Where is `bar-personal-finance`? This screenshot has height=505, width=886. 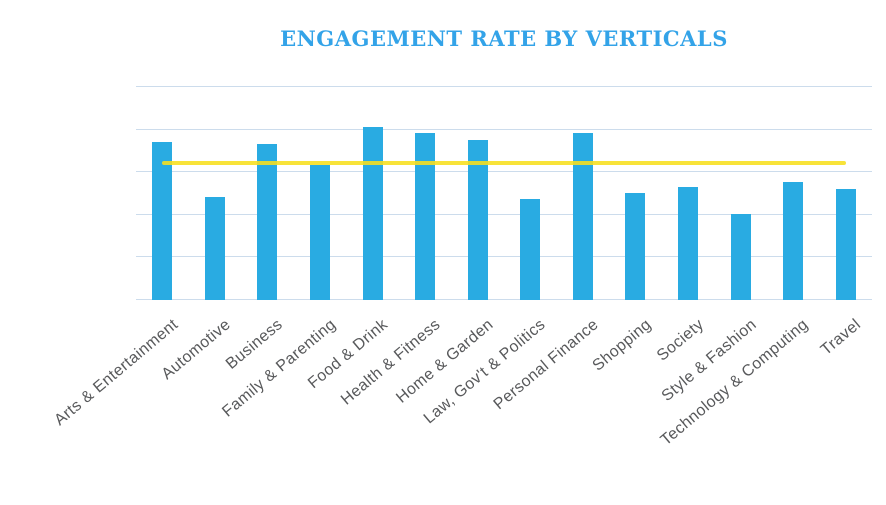 bar-personal-finance is located at coordinates (582, 216).